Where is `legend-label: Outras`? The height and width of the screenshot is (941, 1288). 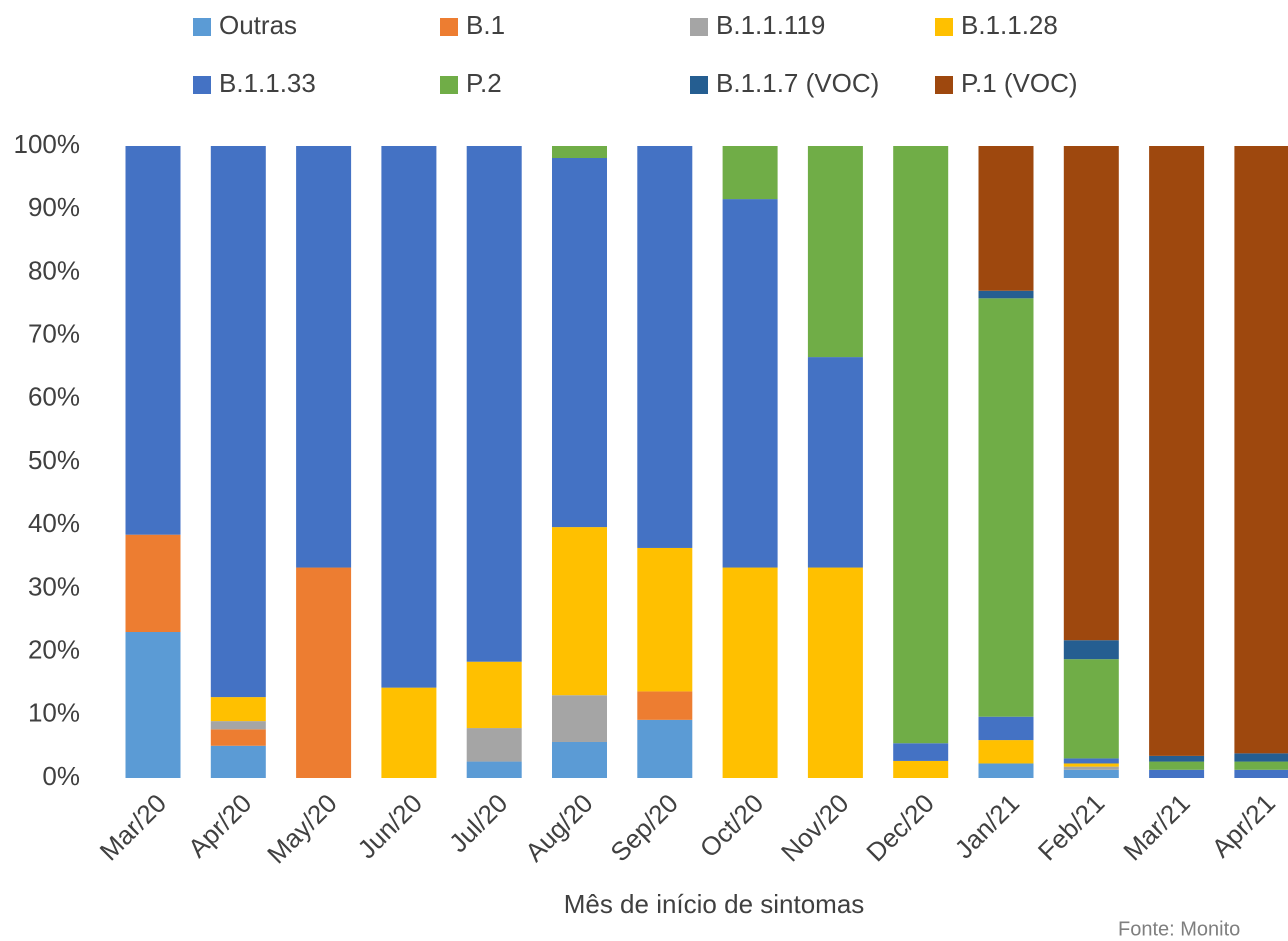
legend-label: Outras is located at coordinates (258, 25).